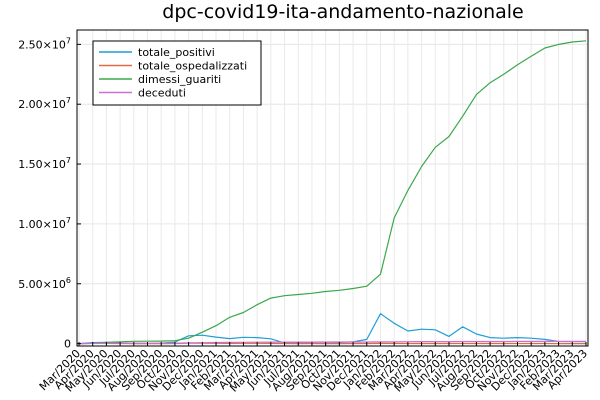 The height and width of the screenshot is (400, 600). What do you see at coordinates (332, 342) in the screenshot?
I see `series-line-deceduti` at bounding box center [332, 342].